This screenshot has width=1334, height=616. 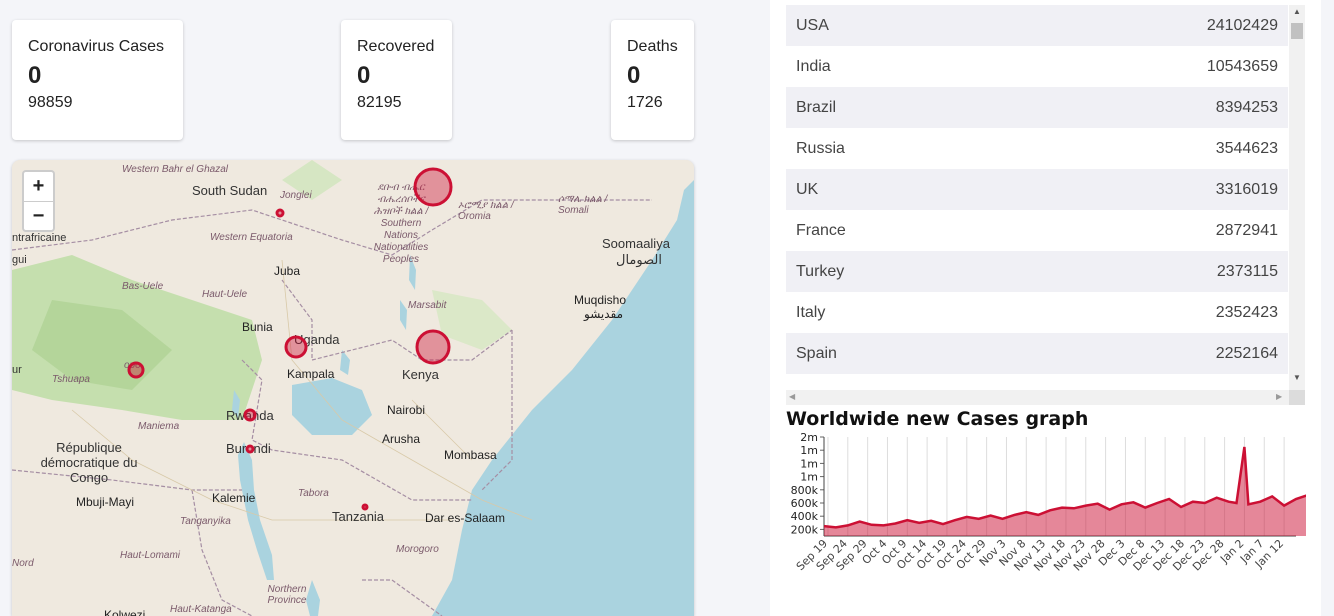 I want to click on table-row: Brazil 8394253, so click(x=1037, y=107).